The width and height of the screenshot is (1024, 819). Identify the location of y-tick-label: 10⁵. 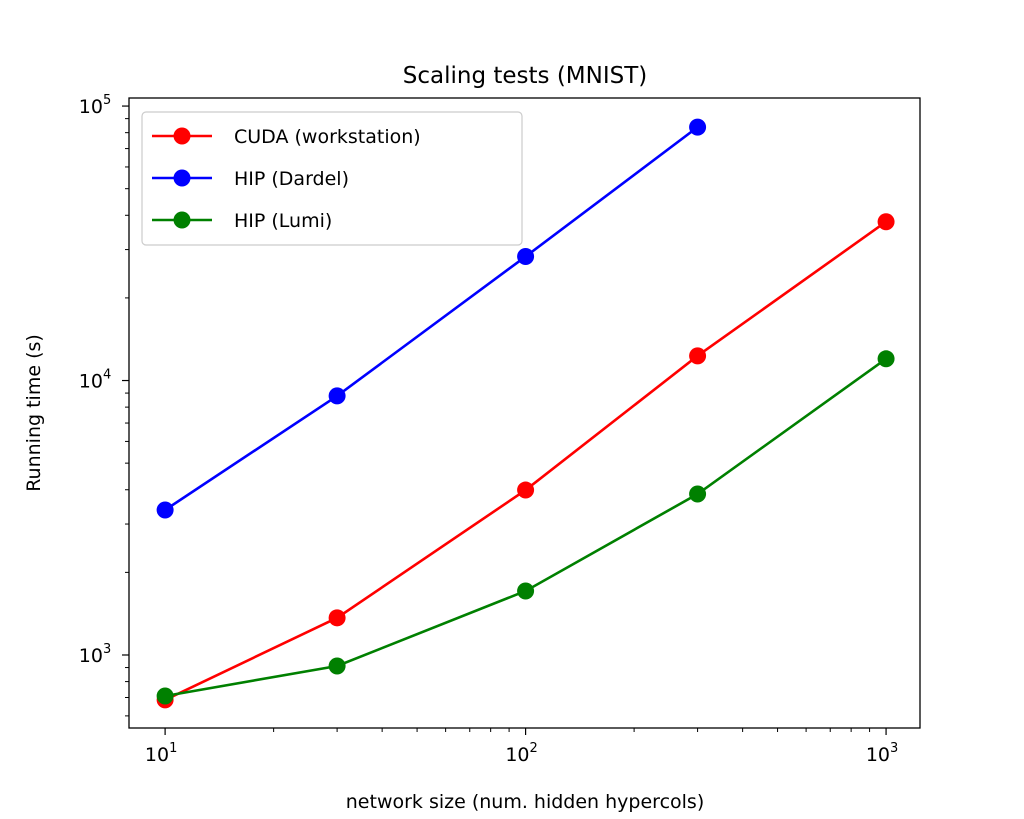
(95, 105).